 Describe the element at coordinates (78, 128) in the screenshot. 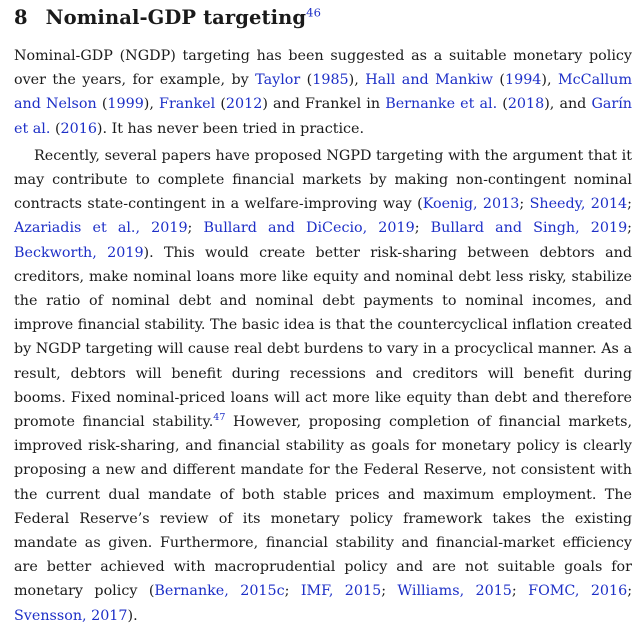

I see `citation-year-link: 2016` at that location.